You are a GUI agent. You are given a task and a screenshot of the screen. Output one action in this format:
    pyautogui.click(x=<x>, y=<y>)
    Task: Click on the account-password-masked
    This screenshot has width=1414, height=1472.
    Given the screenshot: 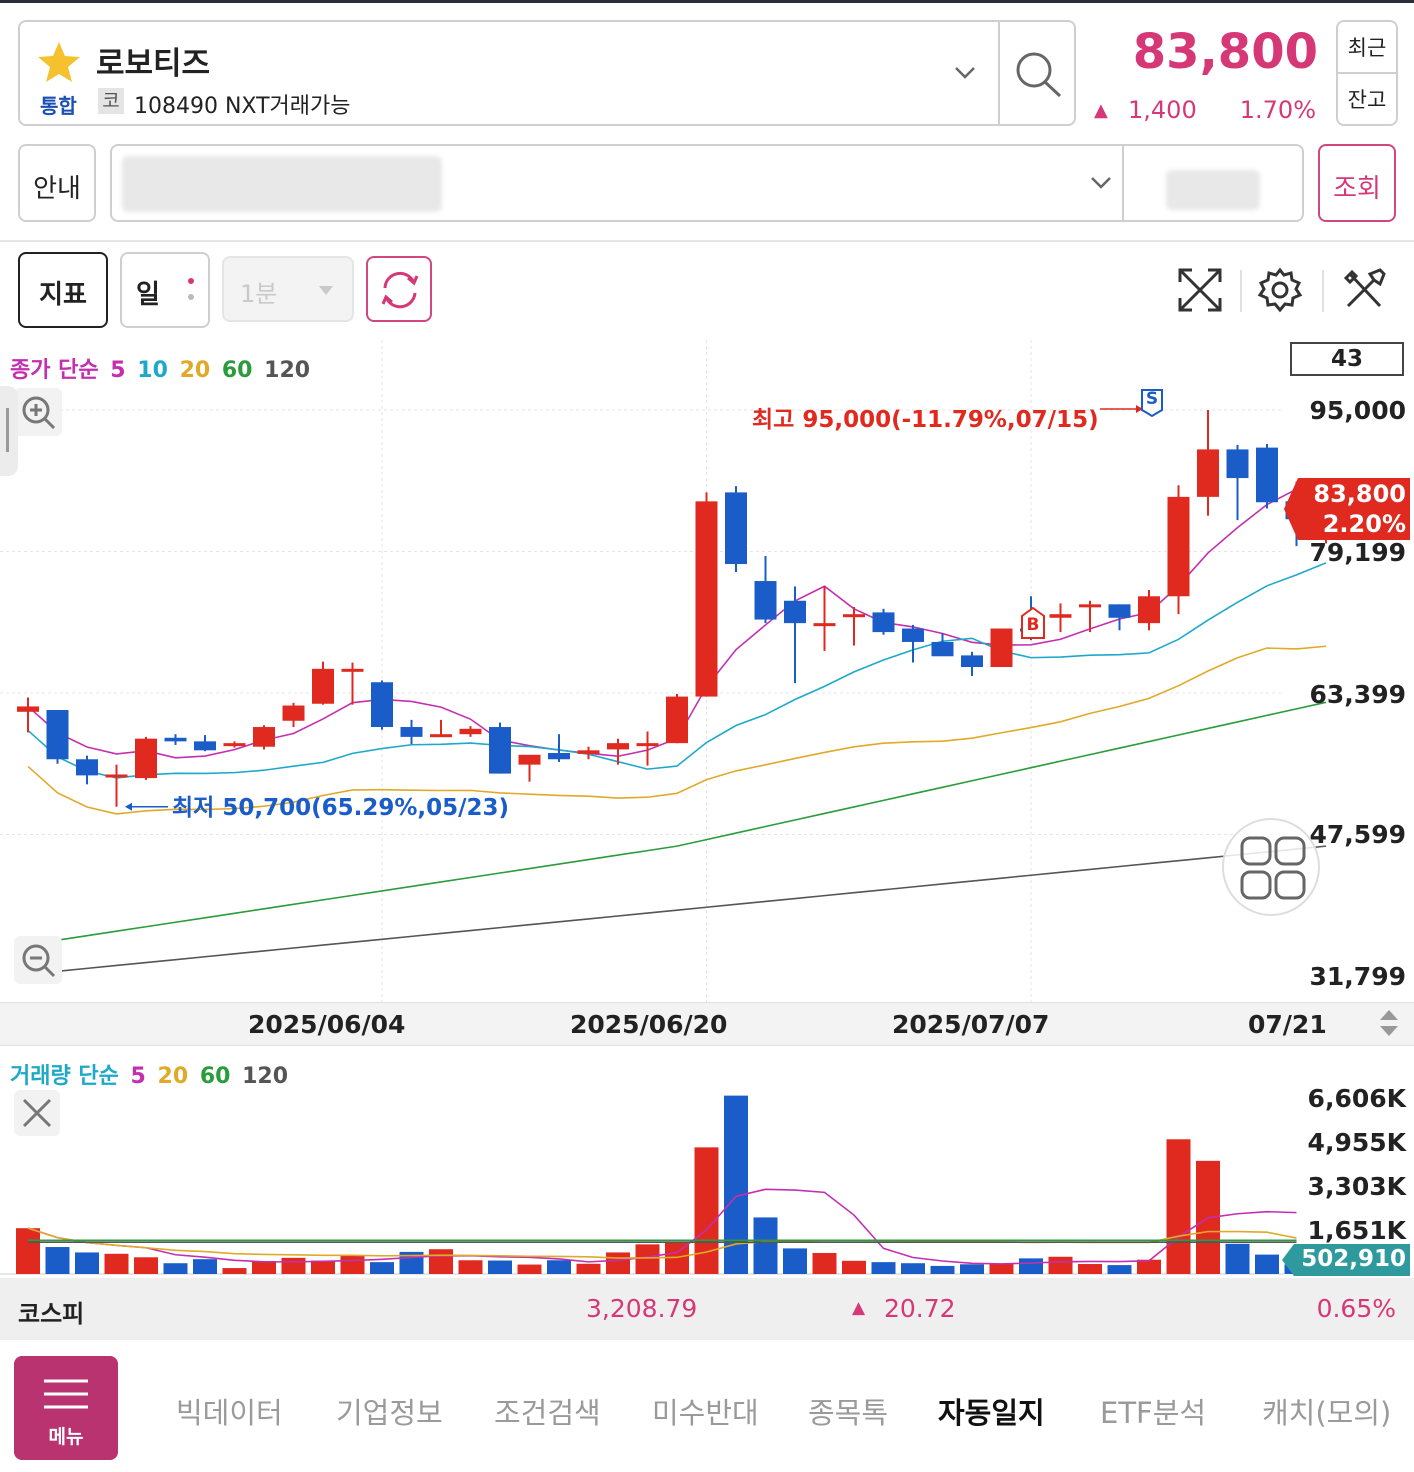 What is the action you would take?
    pyautogui.click(x=1213, y=190)
    